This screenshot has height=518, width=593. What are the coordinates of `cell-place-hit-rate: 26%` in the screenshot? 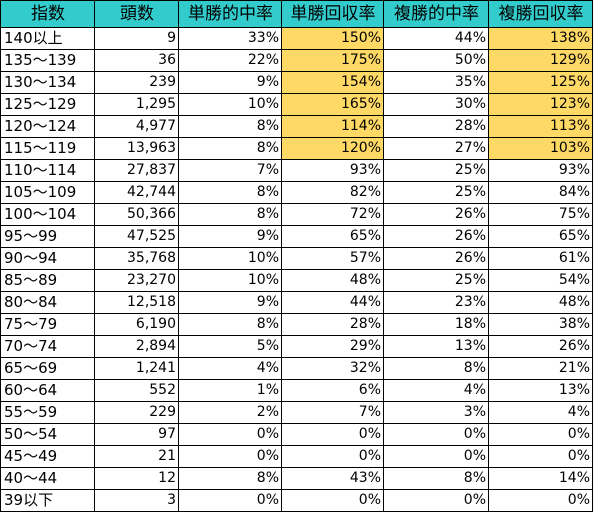 It's located at (436, 236).